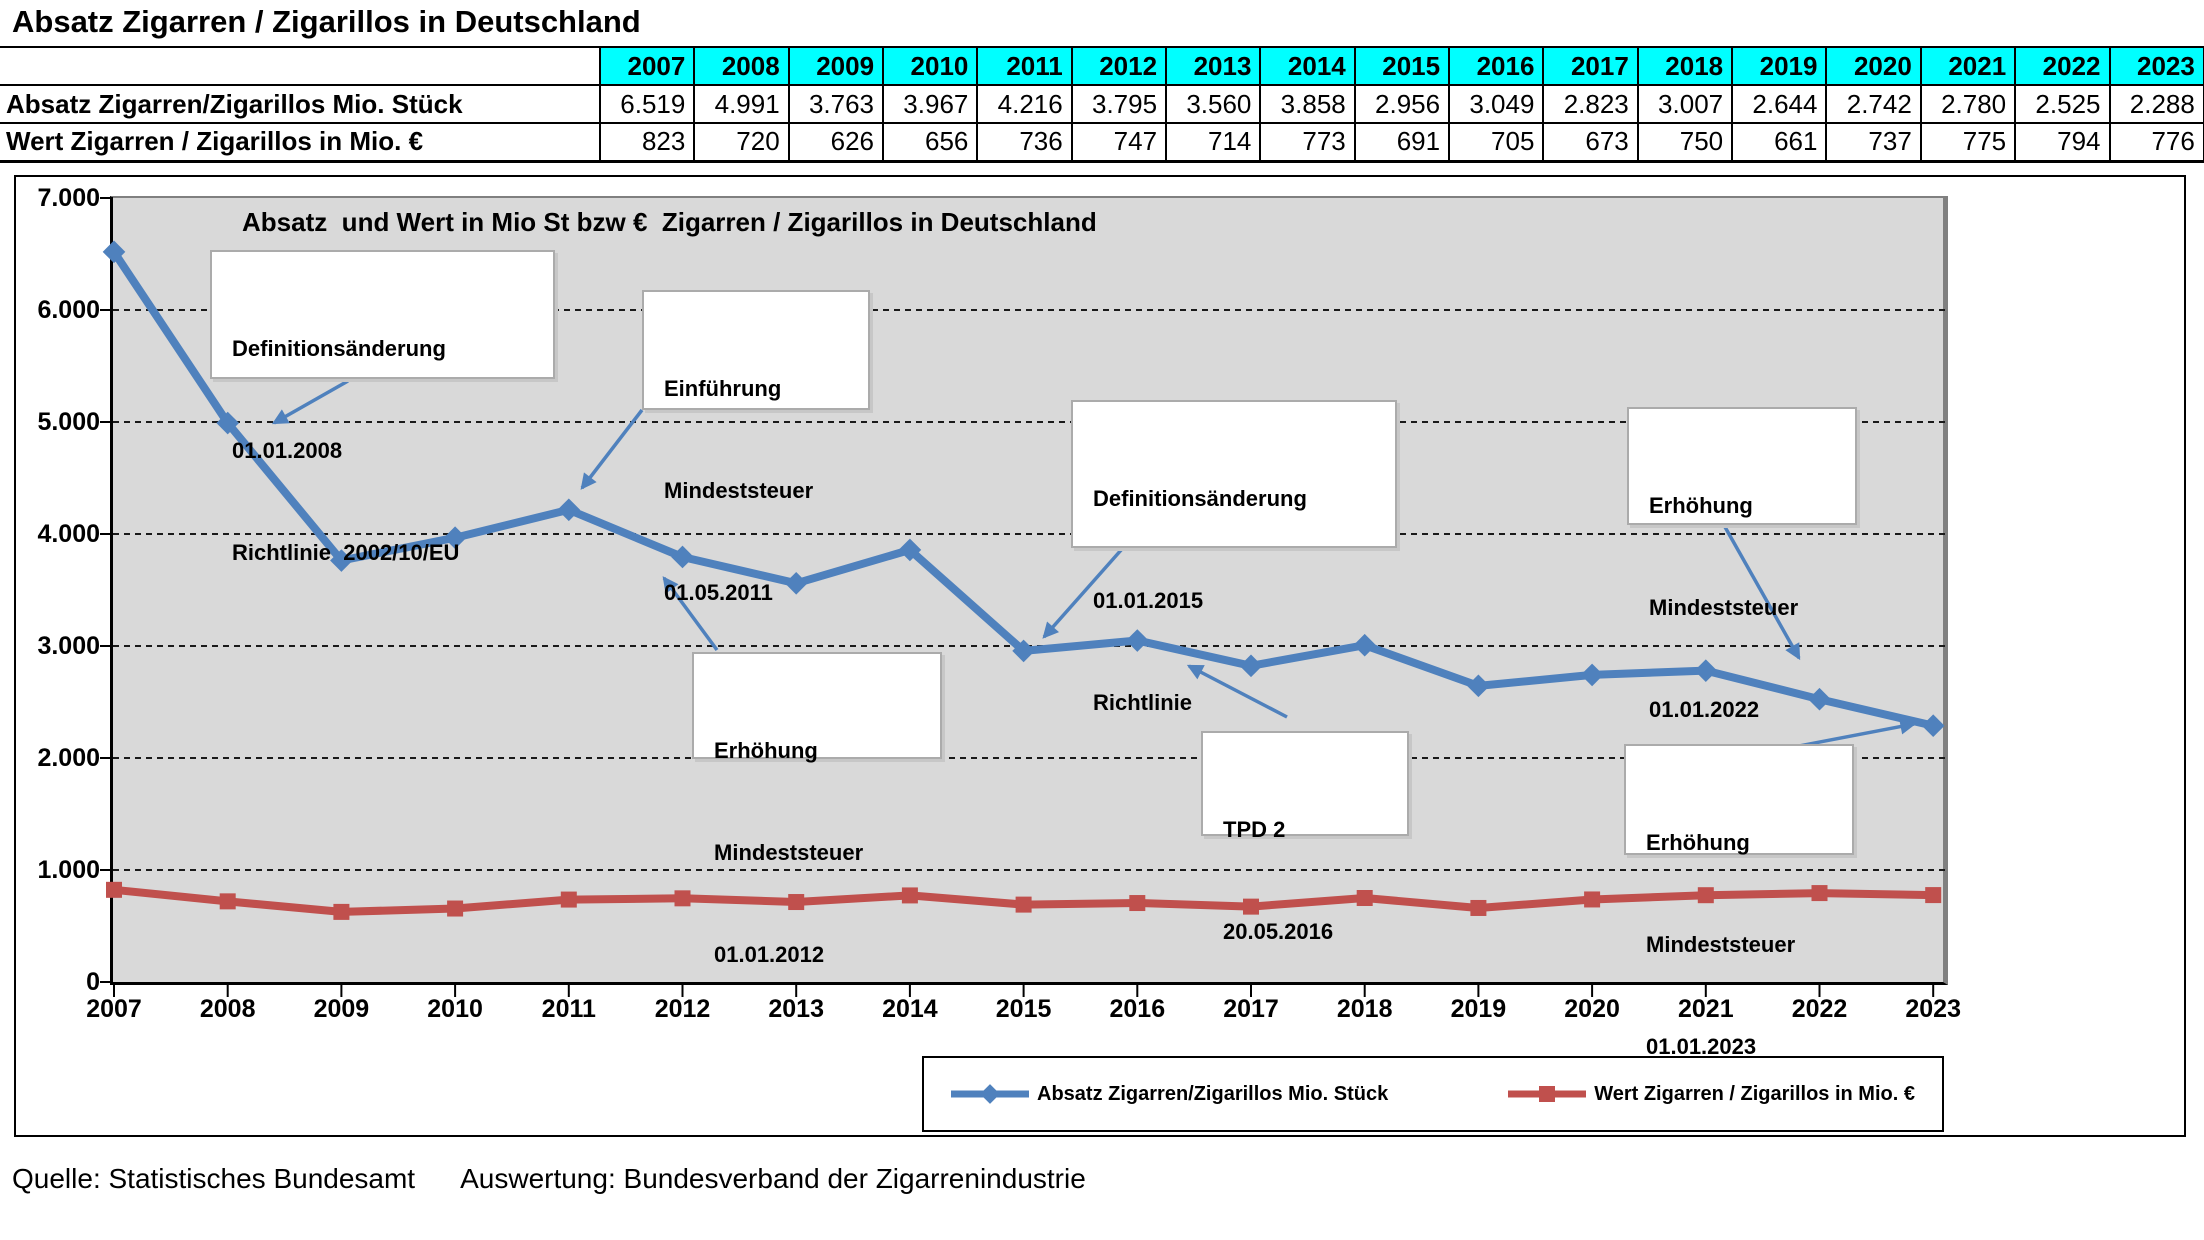  What do you see at coordinates (1933, 1009) in the screenshot?
I see `x-axis-label-2023: 2023` at bounding box center [1933, 1009].